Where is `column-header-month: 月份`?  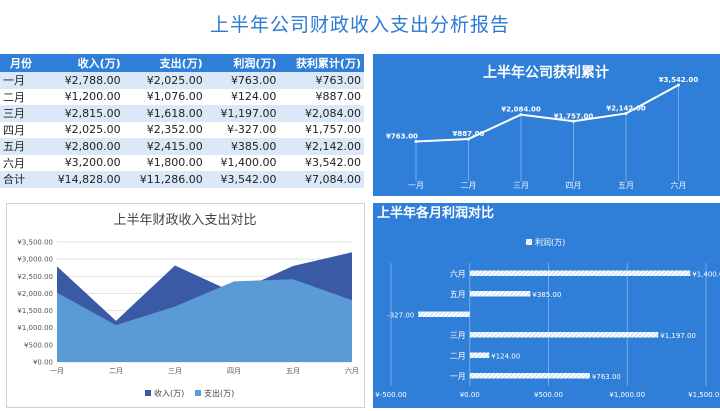
column-header-month: 月份 is located at coordinates (21, 63).